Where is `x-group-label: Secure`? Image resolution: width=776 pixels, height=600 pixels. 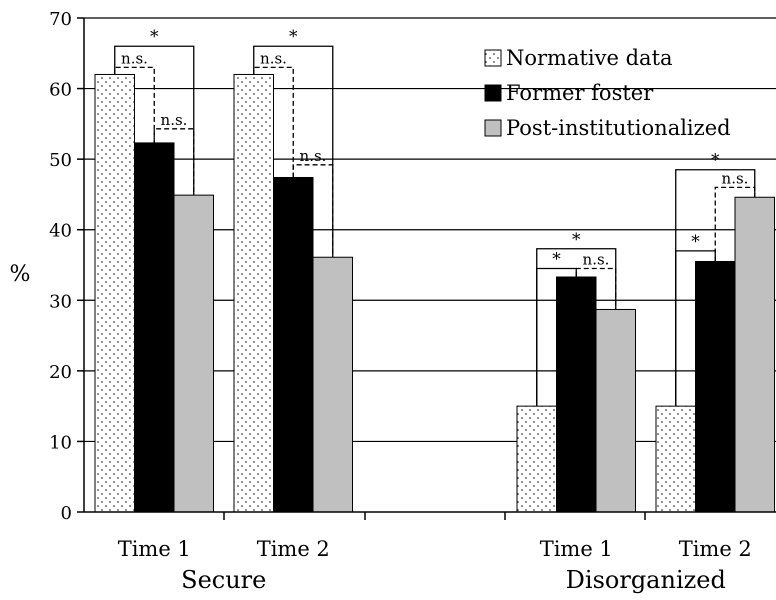
x-group-label: Secure is located at coordinates (223, 580).